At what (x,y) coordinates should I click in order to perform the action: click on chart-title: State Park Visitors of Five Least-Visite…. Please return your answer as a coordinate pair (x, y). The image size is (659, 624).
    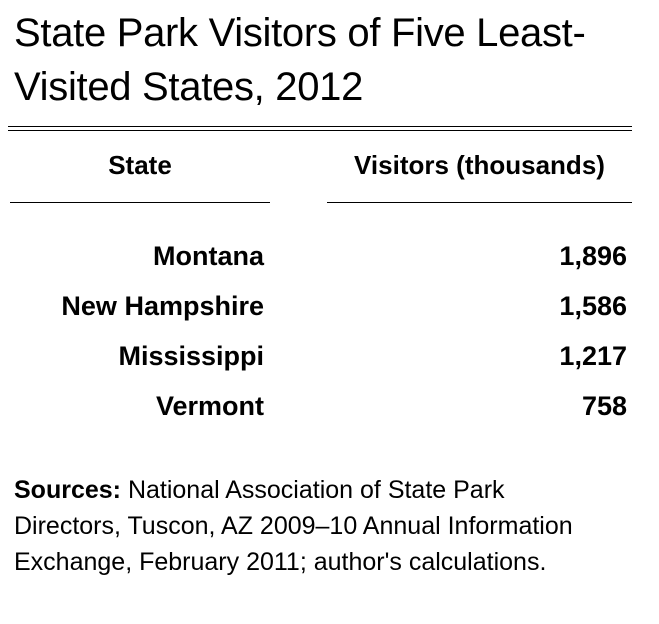
    Looking at the image, I should click on (300, 60).